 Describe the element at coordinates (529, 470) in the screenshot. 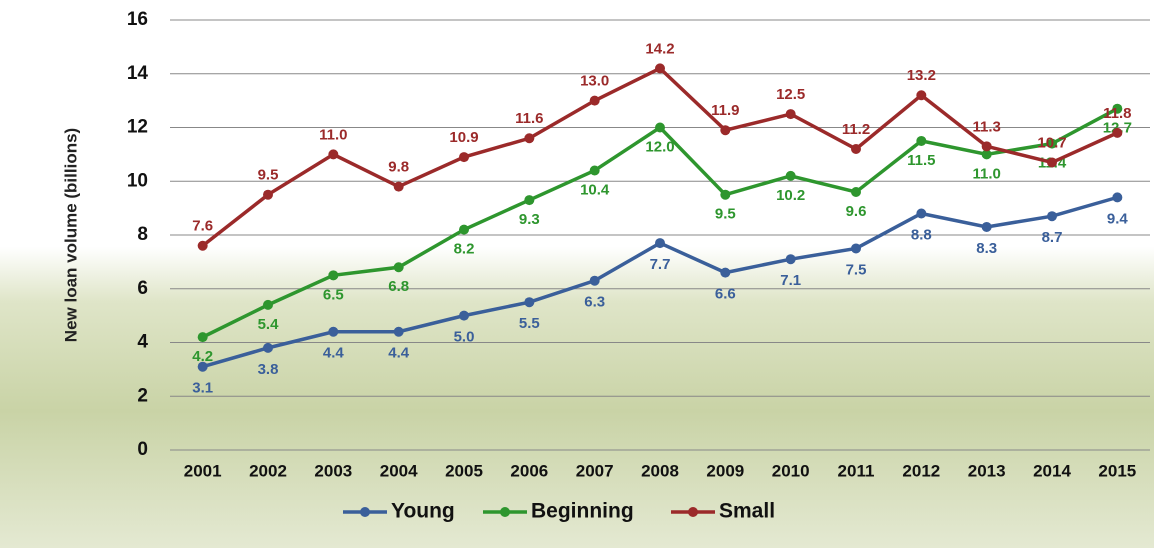

I see `x-tick-label: 2006` at that location.